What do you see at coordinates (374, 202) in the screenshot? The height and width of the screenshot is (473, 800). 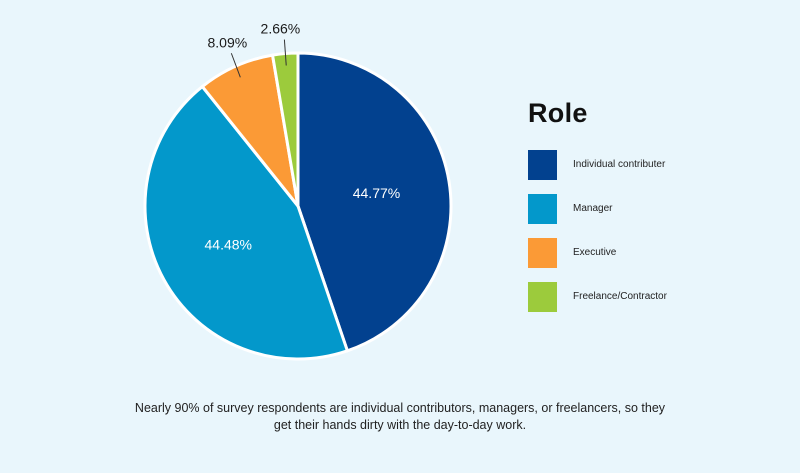 I see `pie-slice-individual-contributer` at bounding box center [374, 202].